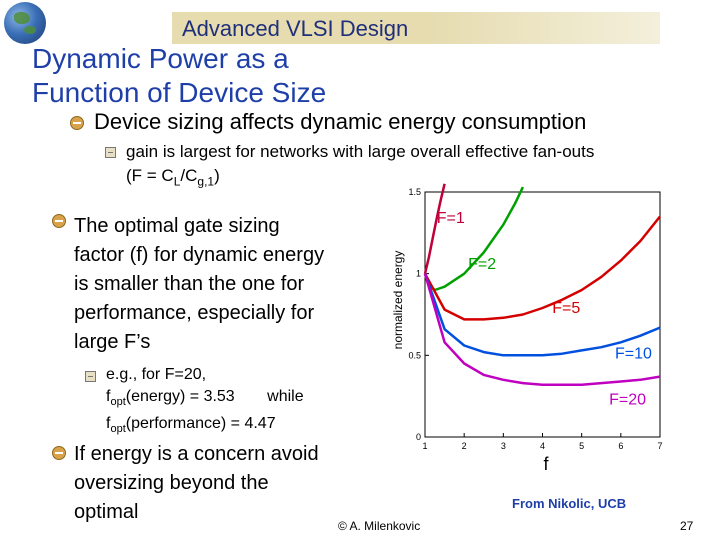  What do you see at coordinates (581, 446) in the screenshot?
I see `x-tick-label: 5` at bounding box center [581, 446].